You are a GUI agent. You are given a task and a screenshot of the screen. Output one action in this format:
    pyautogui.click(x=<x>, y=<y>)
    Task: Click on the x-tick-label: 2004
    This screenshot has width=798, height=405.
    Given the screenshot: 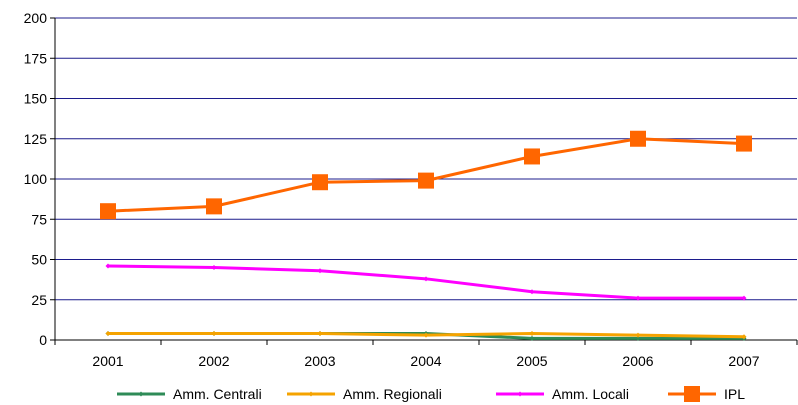 What is the action you would take?
    pyautogui.click(x=425, y=361)
    